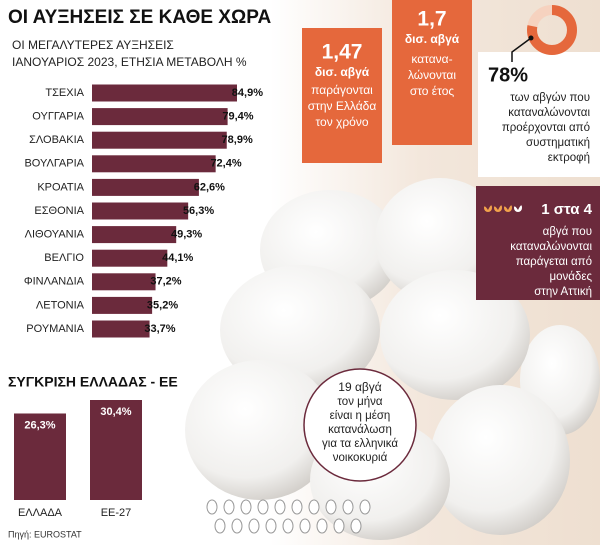  I want to click on y-tick-label: ΛΙΘΟΥΑΝΙΑ, so click(55, 235).